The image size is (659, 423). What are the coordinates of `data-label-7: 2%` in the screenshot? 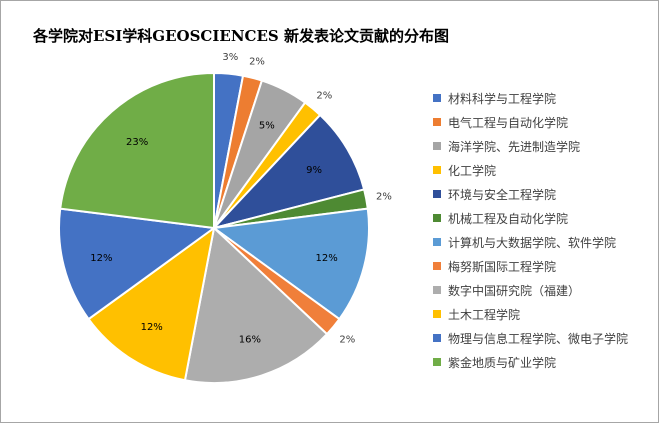 It's located at (347, 339).